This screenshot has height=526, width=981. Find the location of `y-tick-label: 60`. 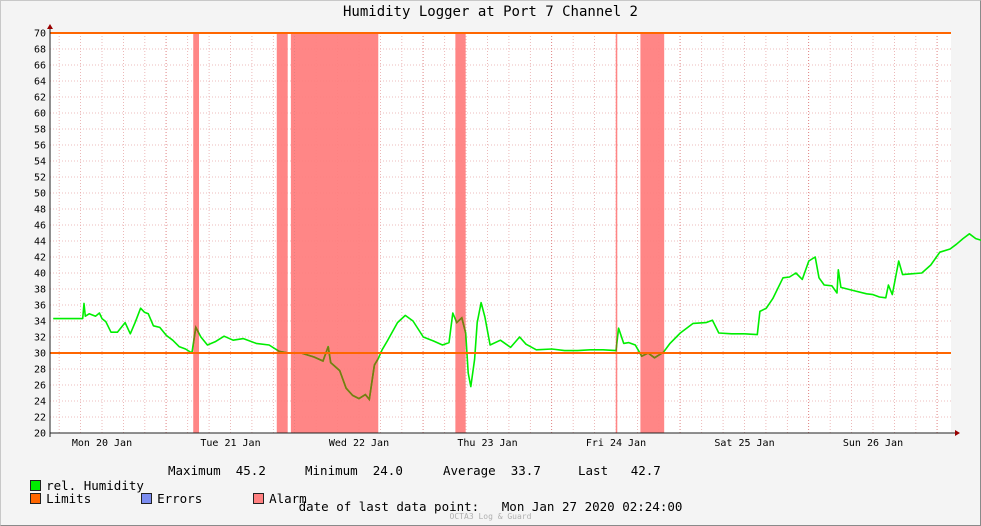

y-tick-label: 60 is located at coordinates (40, 114).